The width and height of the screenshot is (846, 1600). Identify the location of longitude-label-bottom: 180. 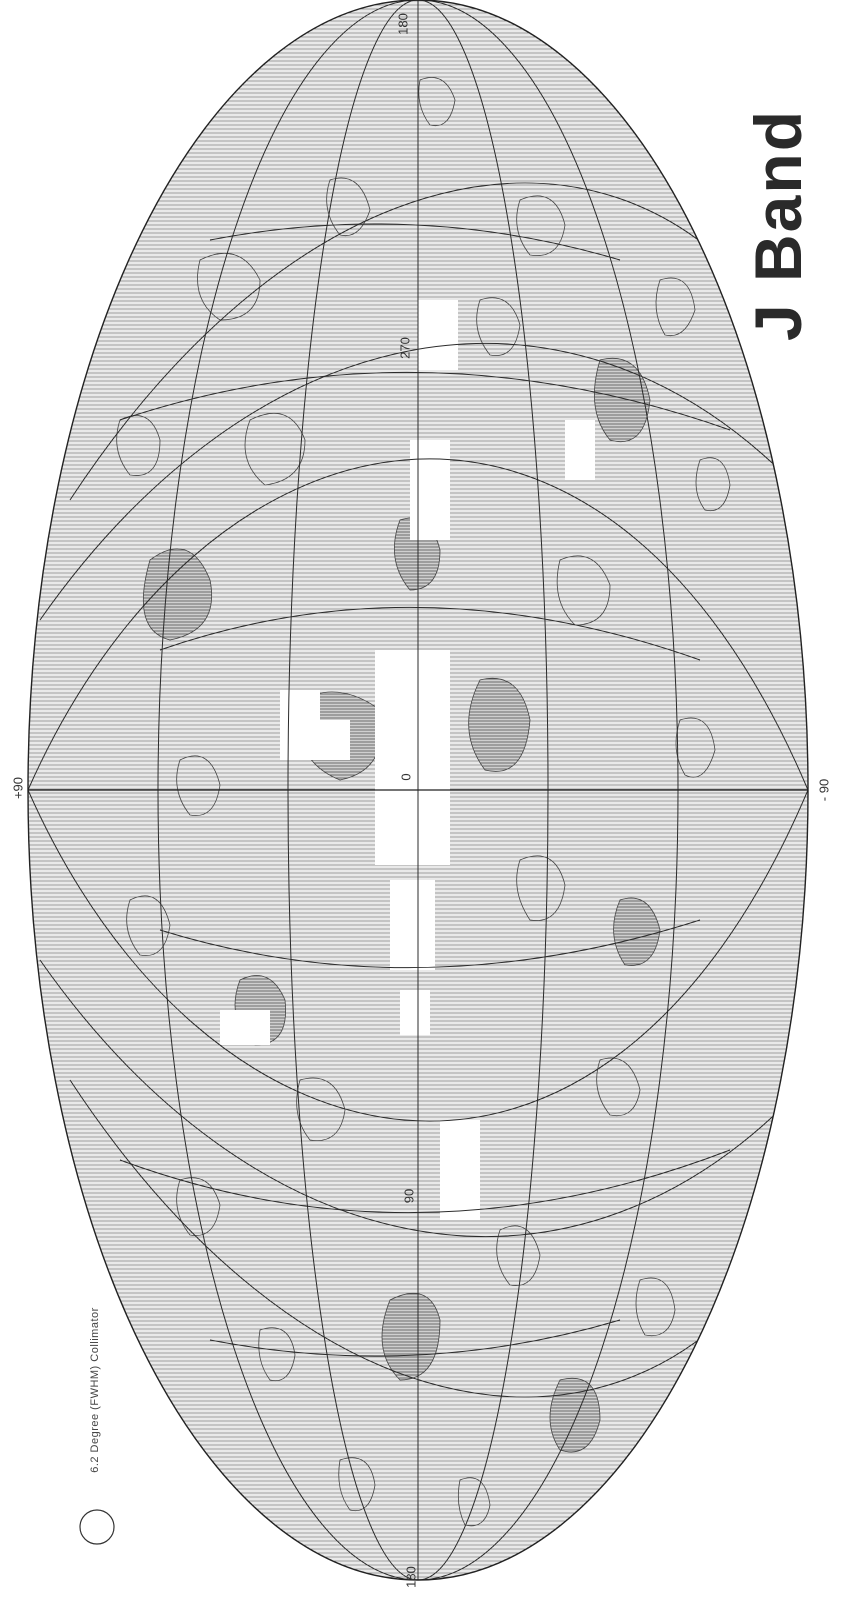
(411, 1577).